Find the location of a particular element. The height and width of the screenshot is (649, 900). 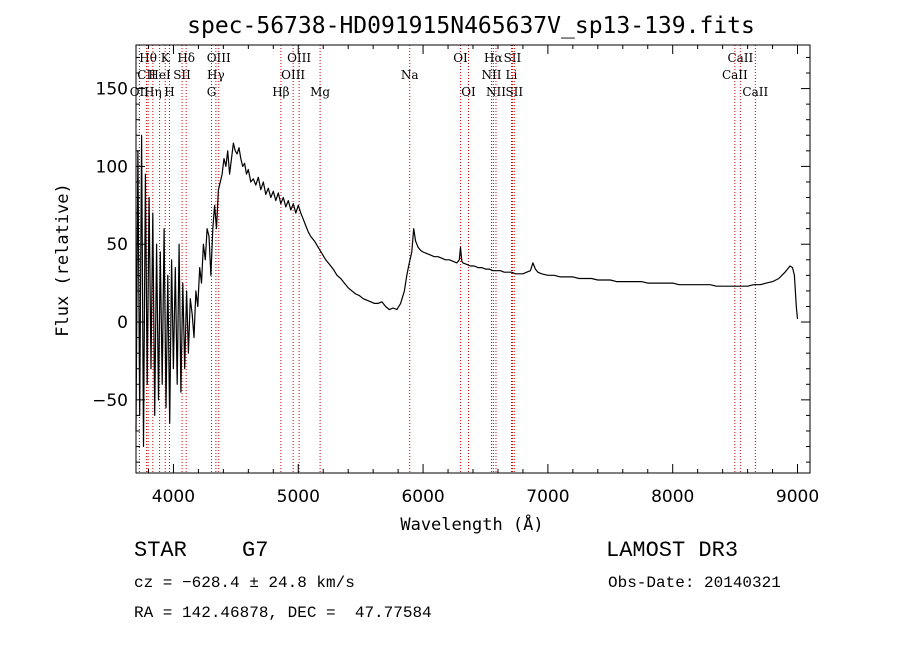

spectral-line-label: Hγ is located at coordinates (216, 75).